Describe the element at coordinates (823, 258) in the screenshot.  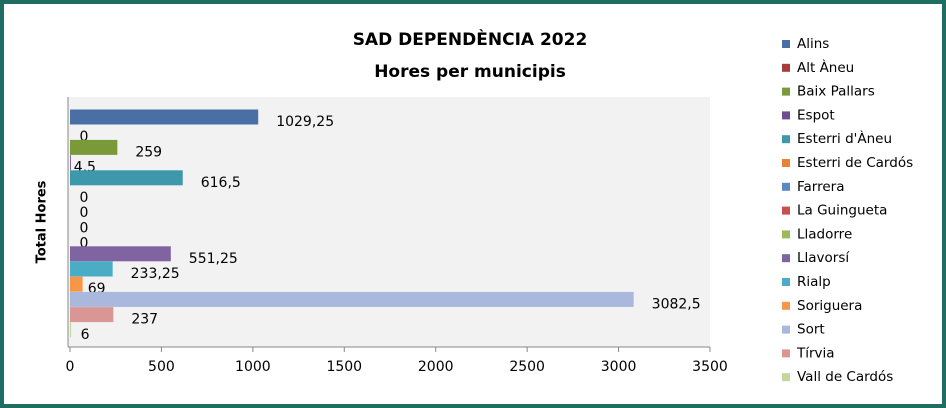
I see `legend-label: Llavorsí` at that location.